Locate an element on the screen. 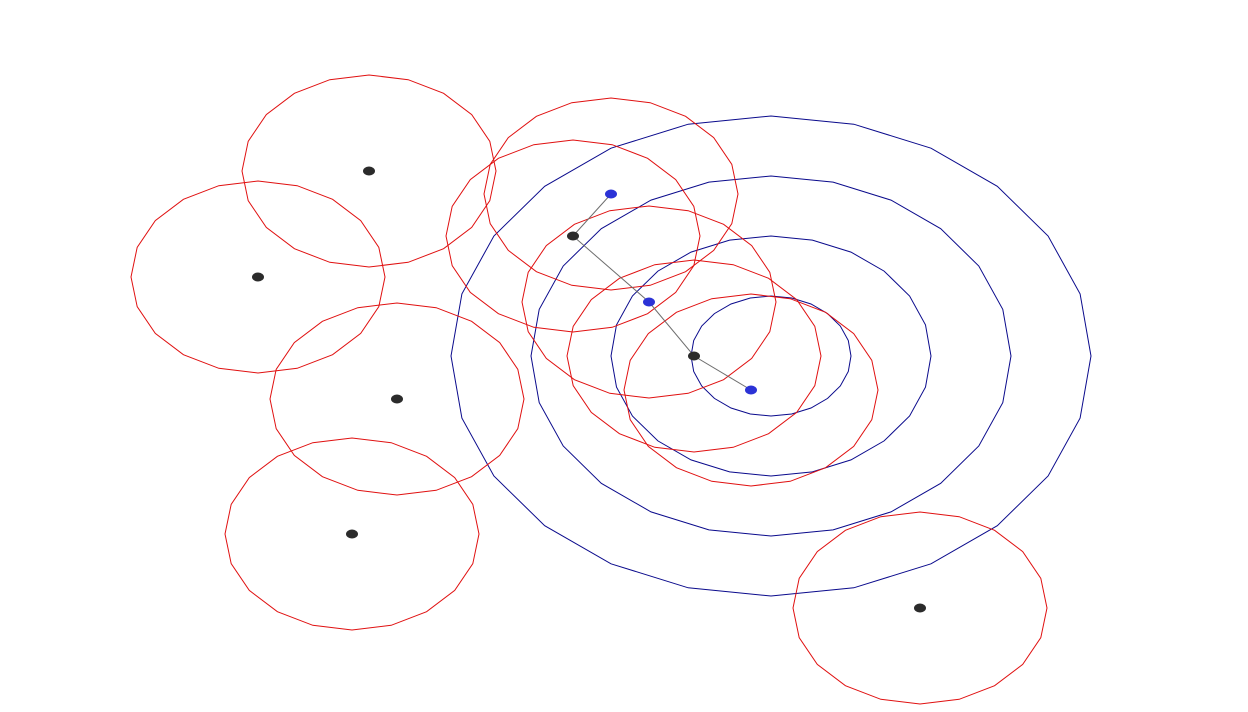 The image size is (1248, 712). connecting-path is located at coordinates (662, 292).